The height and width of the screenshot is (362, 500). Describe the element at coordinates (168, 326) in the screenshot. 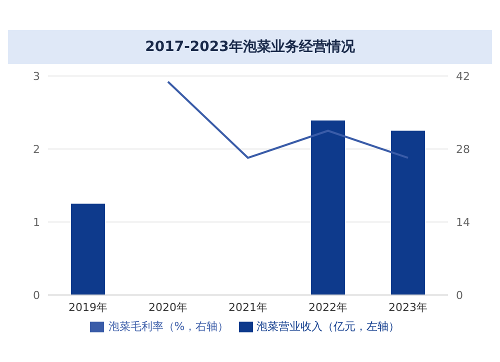

I see `legend-label: 泡菜毛利率（%，右轴）` at that location.